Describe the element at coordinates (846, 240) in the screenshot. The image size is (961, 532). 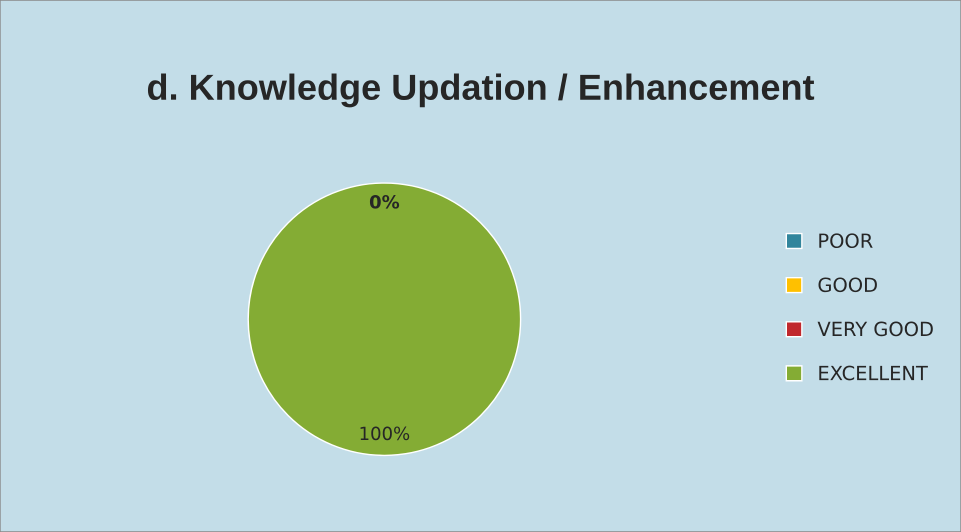
I see `legend-label: POOR` at that location.